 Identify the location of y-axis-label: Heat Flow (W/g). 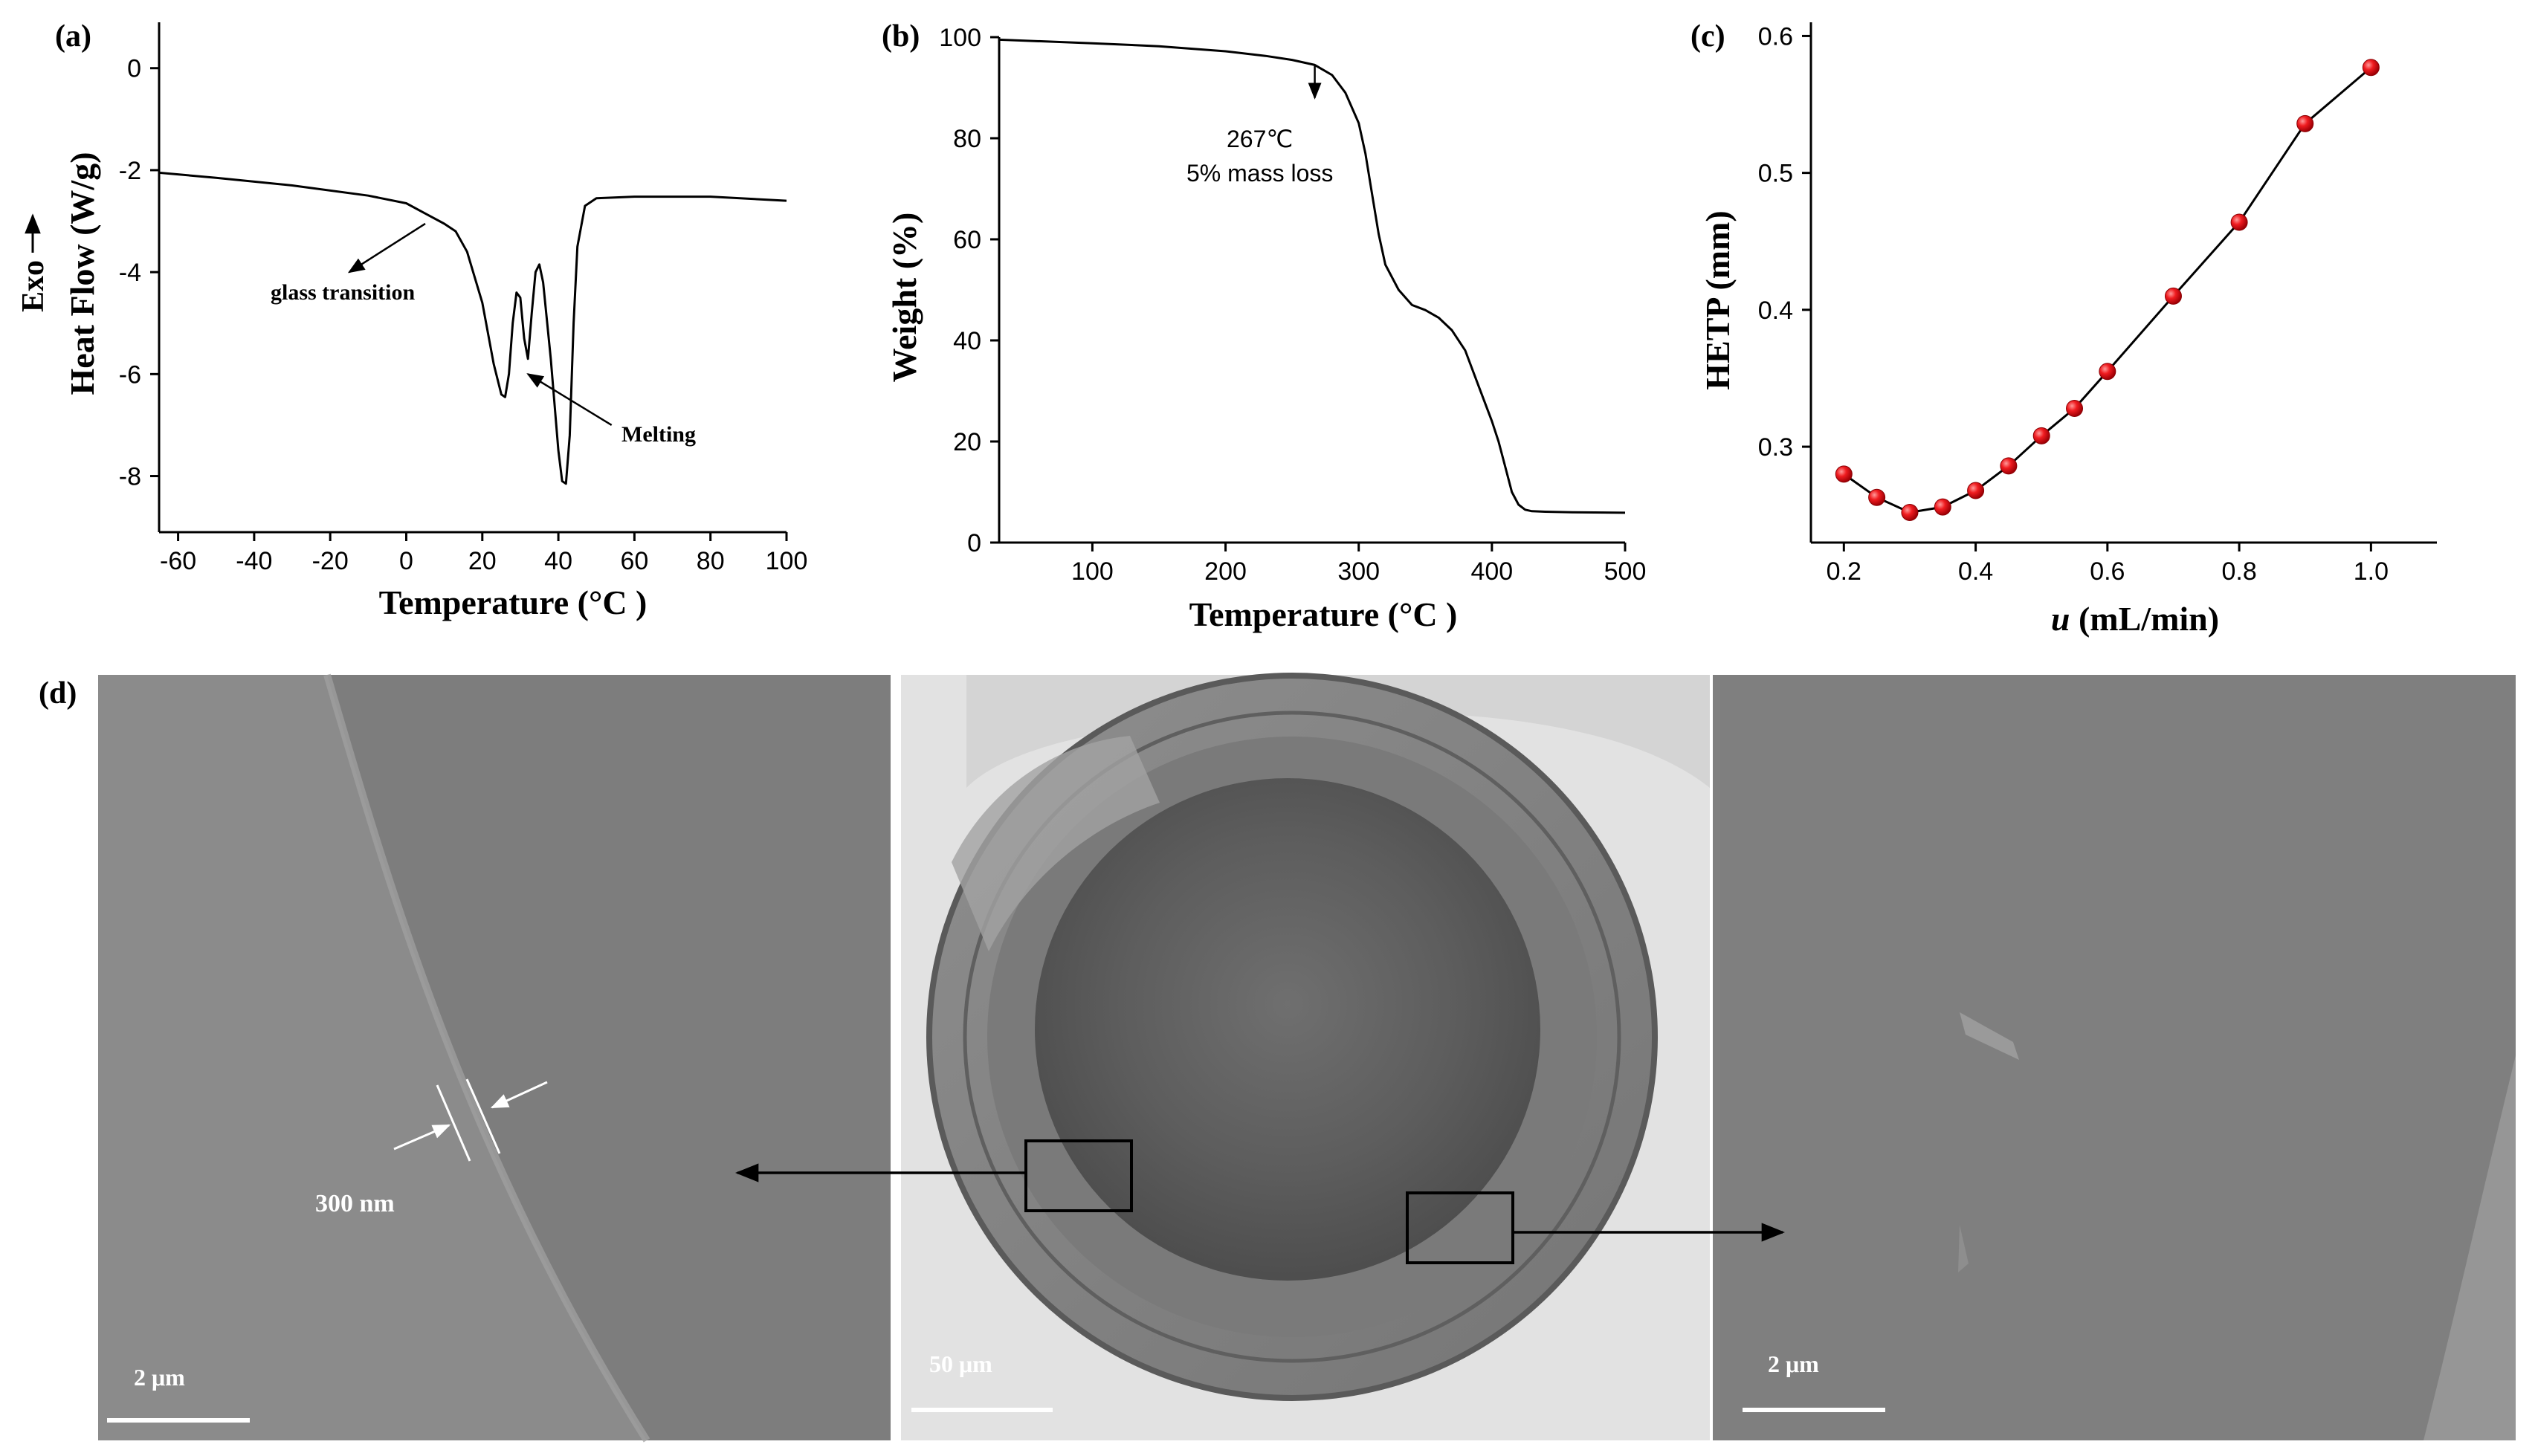
(82, 274).